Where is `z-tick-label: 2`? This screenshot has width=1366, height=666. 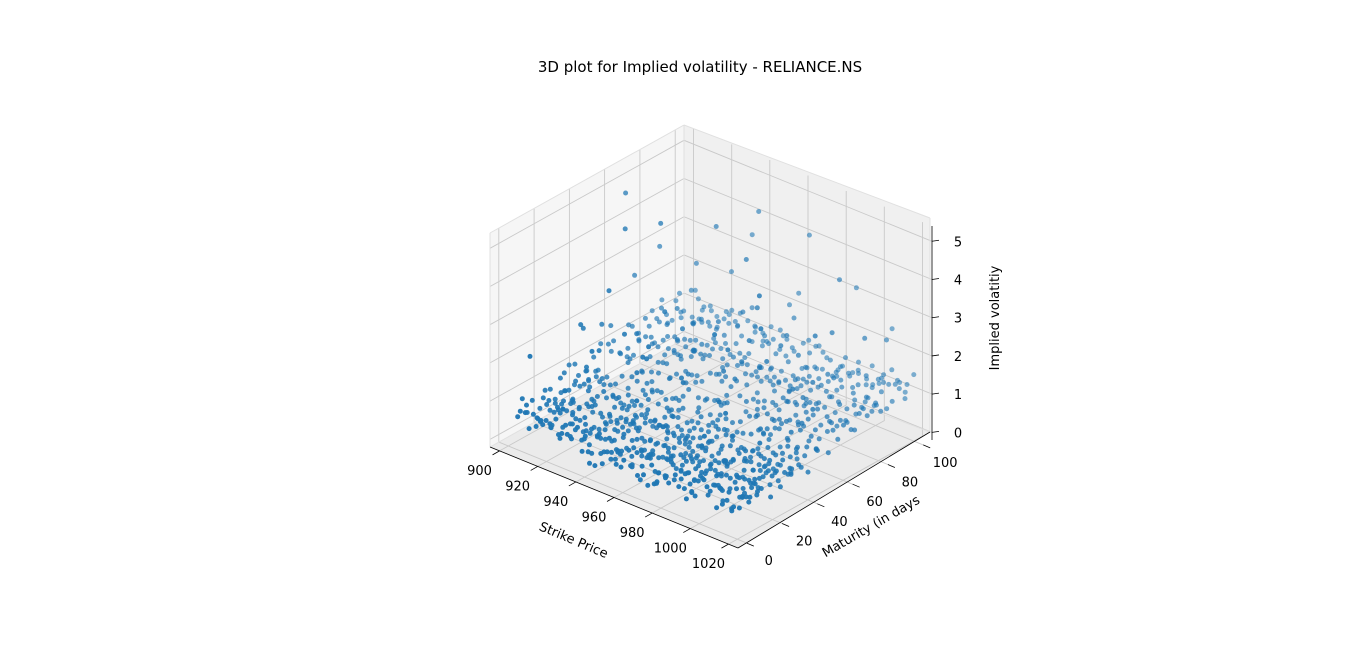 z-tick-label: 2 is located at coordinates (958, 357).